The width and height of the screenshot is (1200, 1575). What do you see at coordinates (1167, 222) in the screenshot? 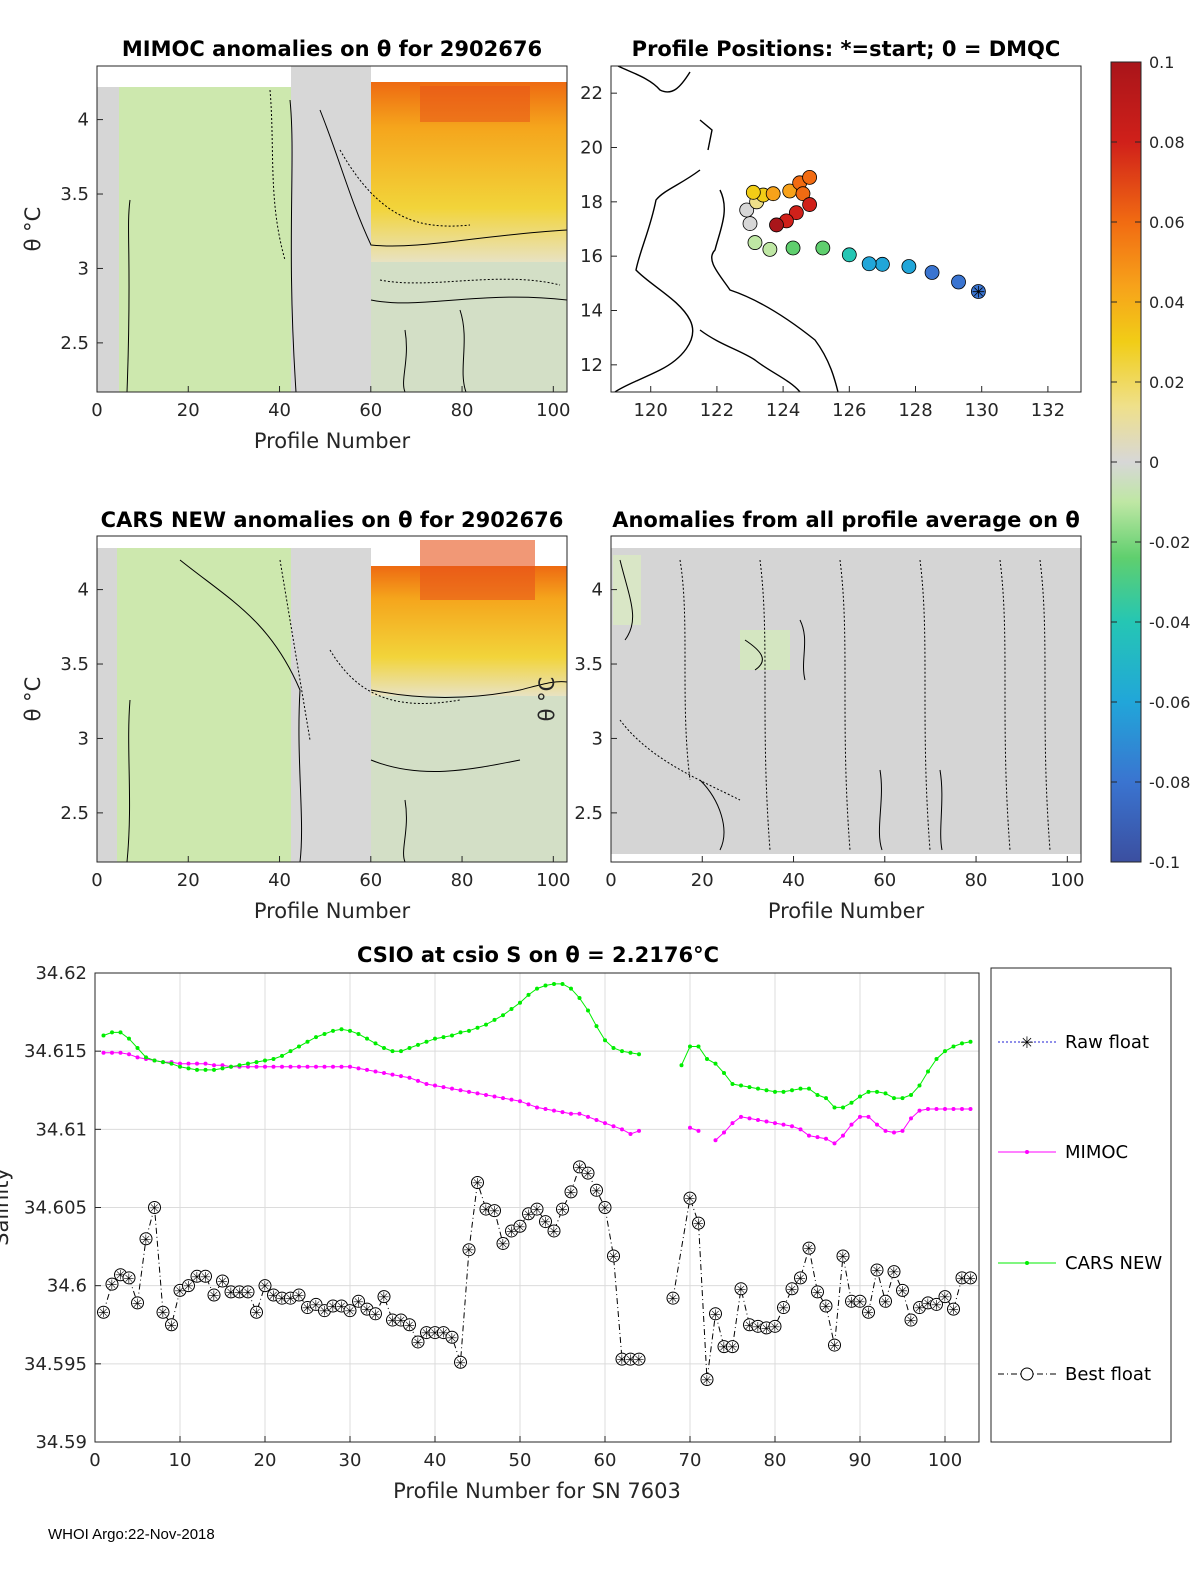
I see `colorbar-tick-label: 0.06` at bounding box center [1167, 222].